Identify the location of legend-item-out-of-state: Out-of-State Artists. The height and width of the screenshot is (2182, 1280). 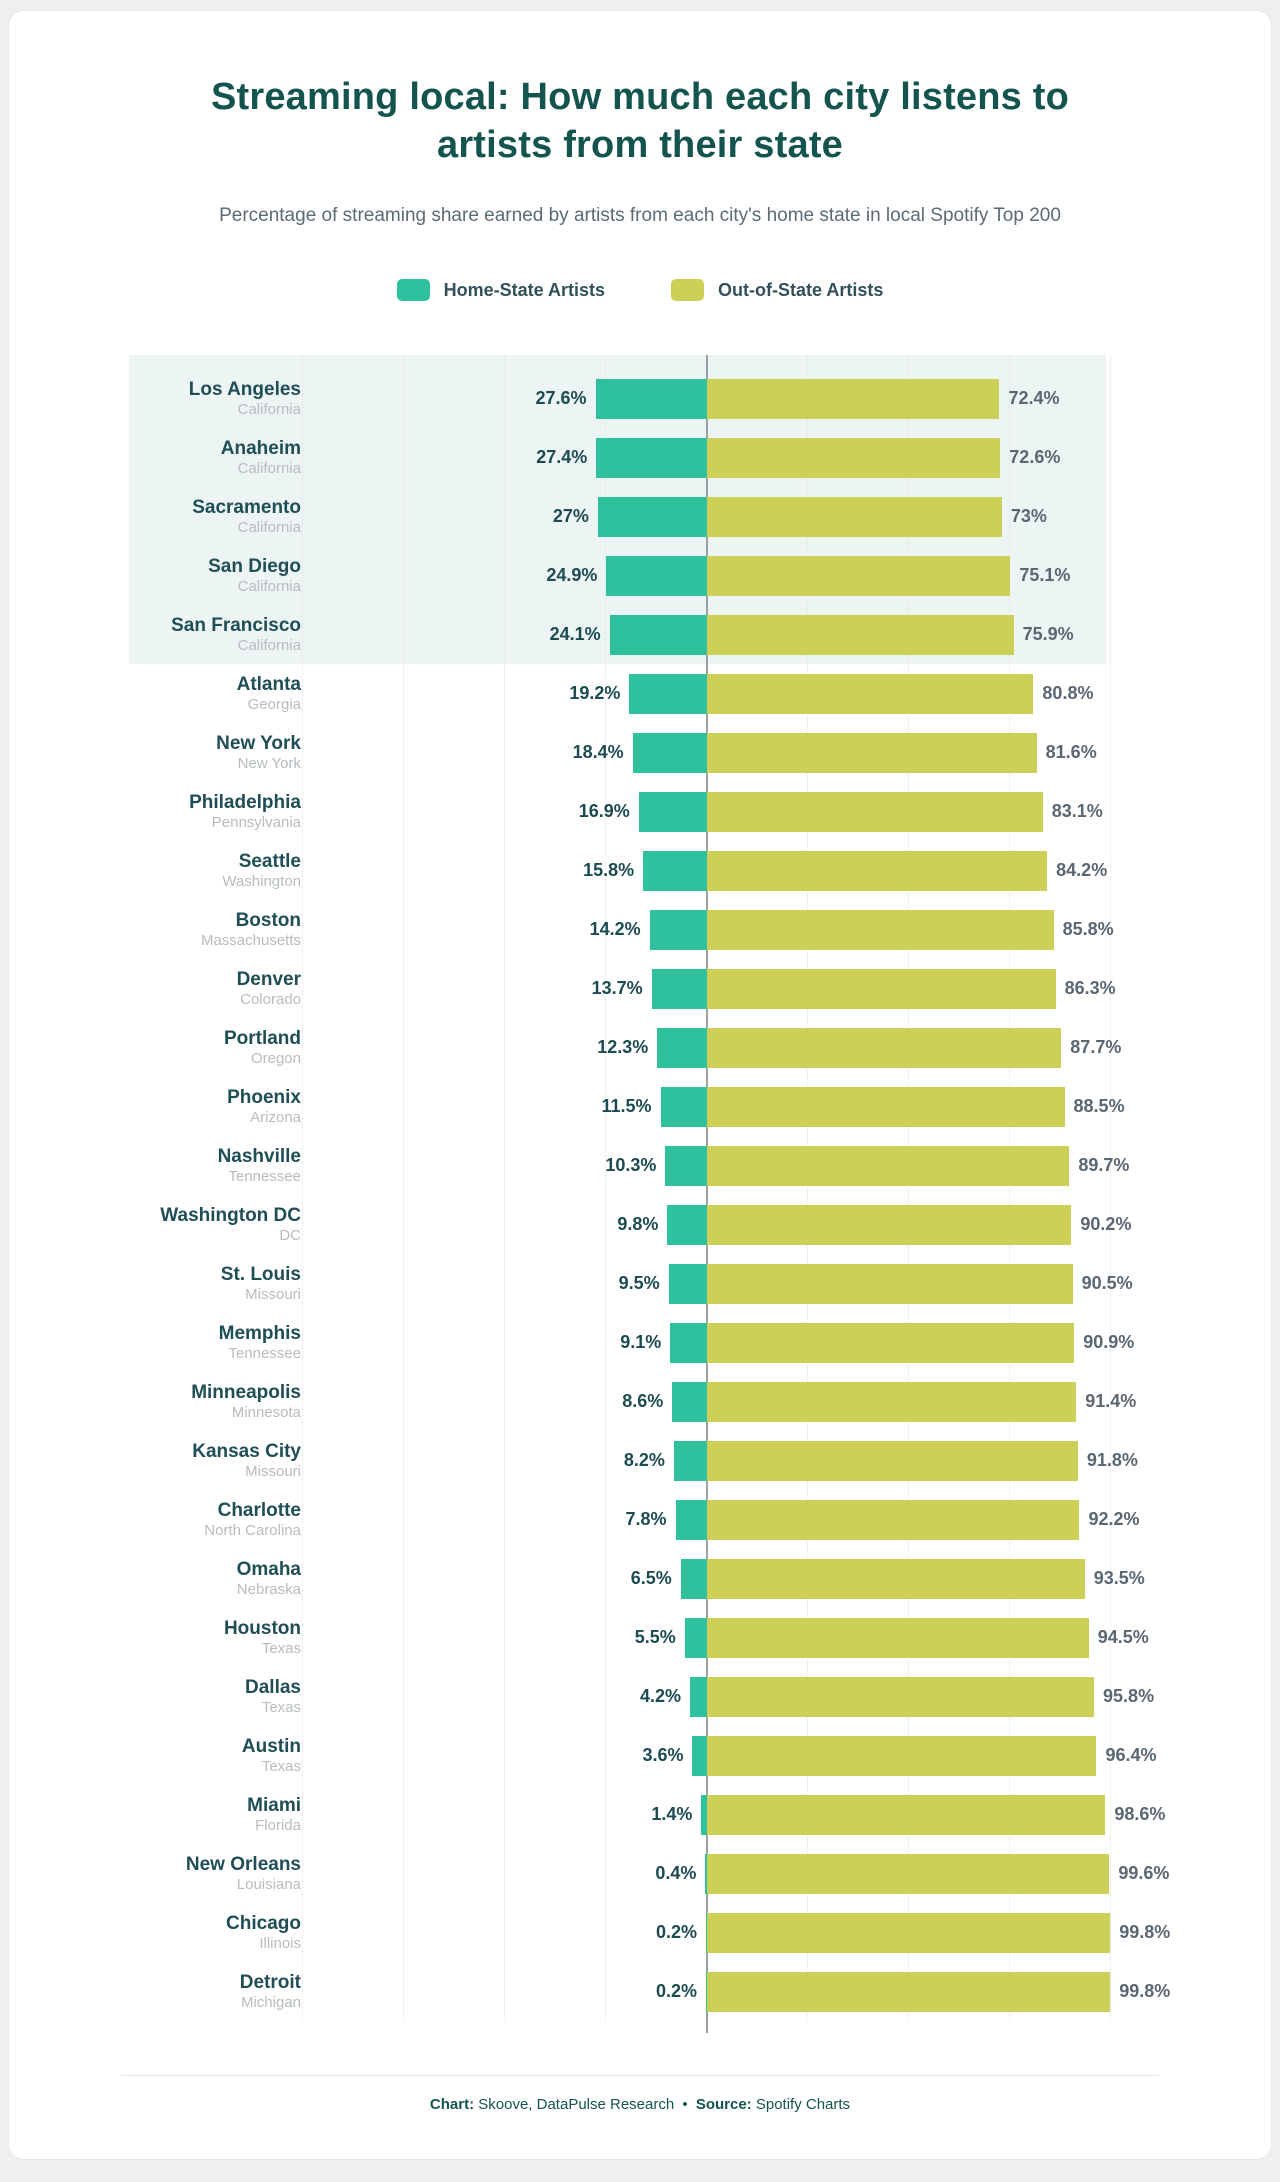
(777, 290).